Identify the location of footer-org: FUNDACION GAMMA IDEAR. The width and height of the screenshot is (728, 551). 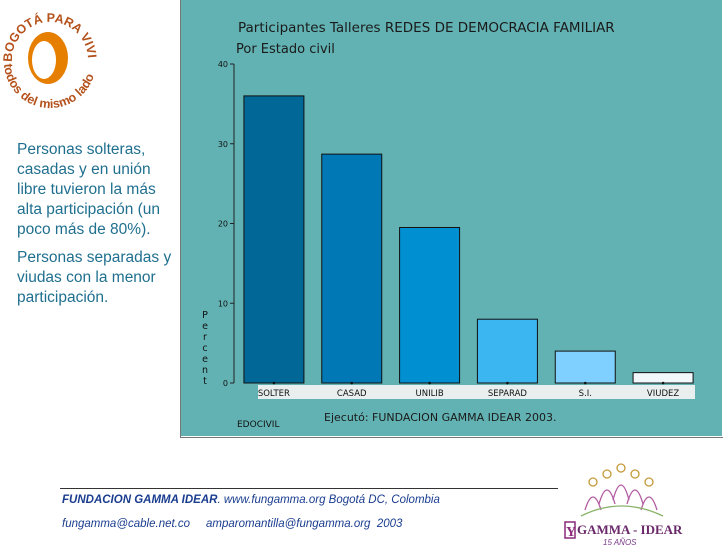
(140, 500).